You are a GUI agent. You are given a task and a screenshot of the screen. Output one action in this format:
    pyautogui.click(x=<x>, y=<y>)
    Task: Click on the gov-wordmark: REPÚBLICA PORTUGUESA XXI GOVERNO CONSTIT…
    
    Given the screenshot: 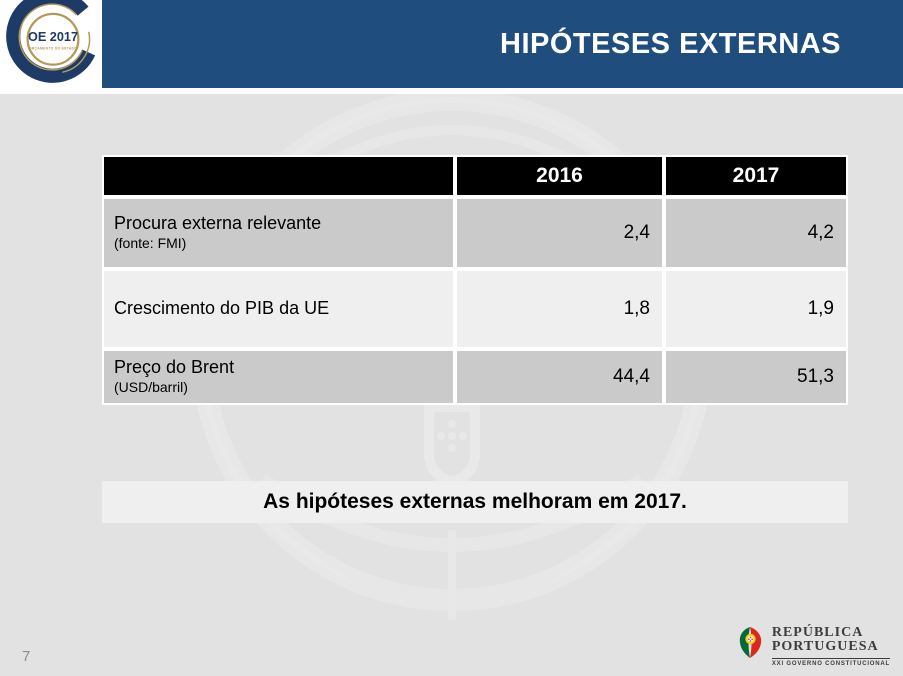 What is the action you would take?
    pyautogui.click(x=830, y=645)
    